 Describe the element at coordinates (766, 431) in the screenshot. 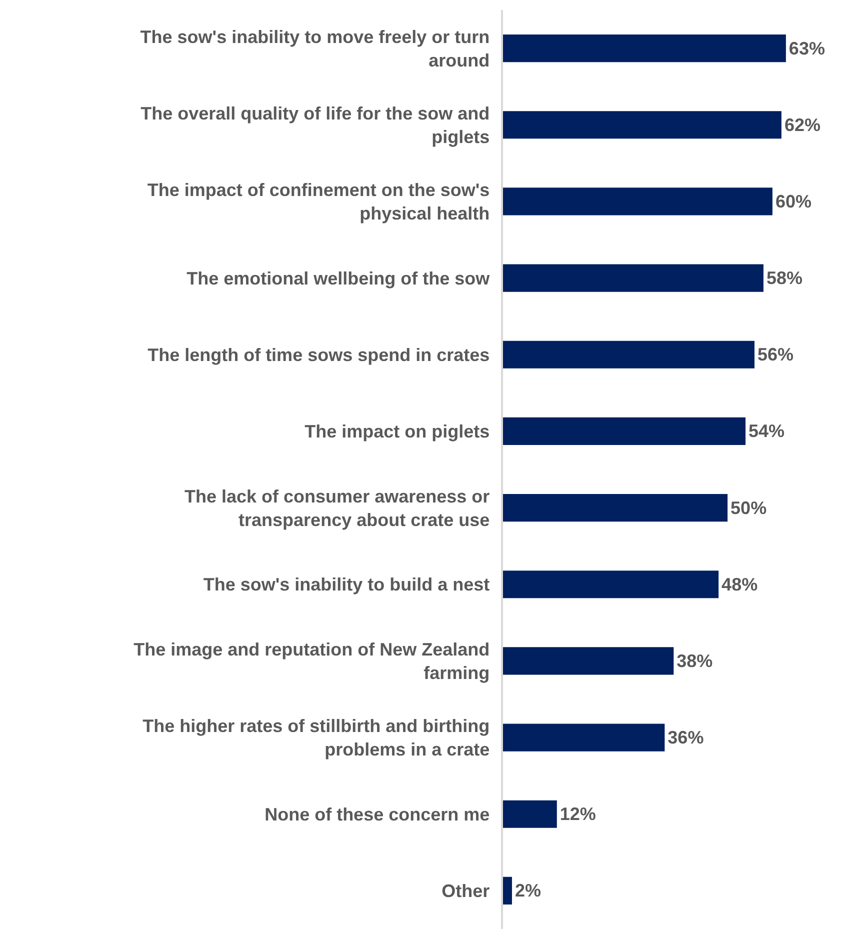

I see `data-label: 54%` at that location.